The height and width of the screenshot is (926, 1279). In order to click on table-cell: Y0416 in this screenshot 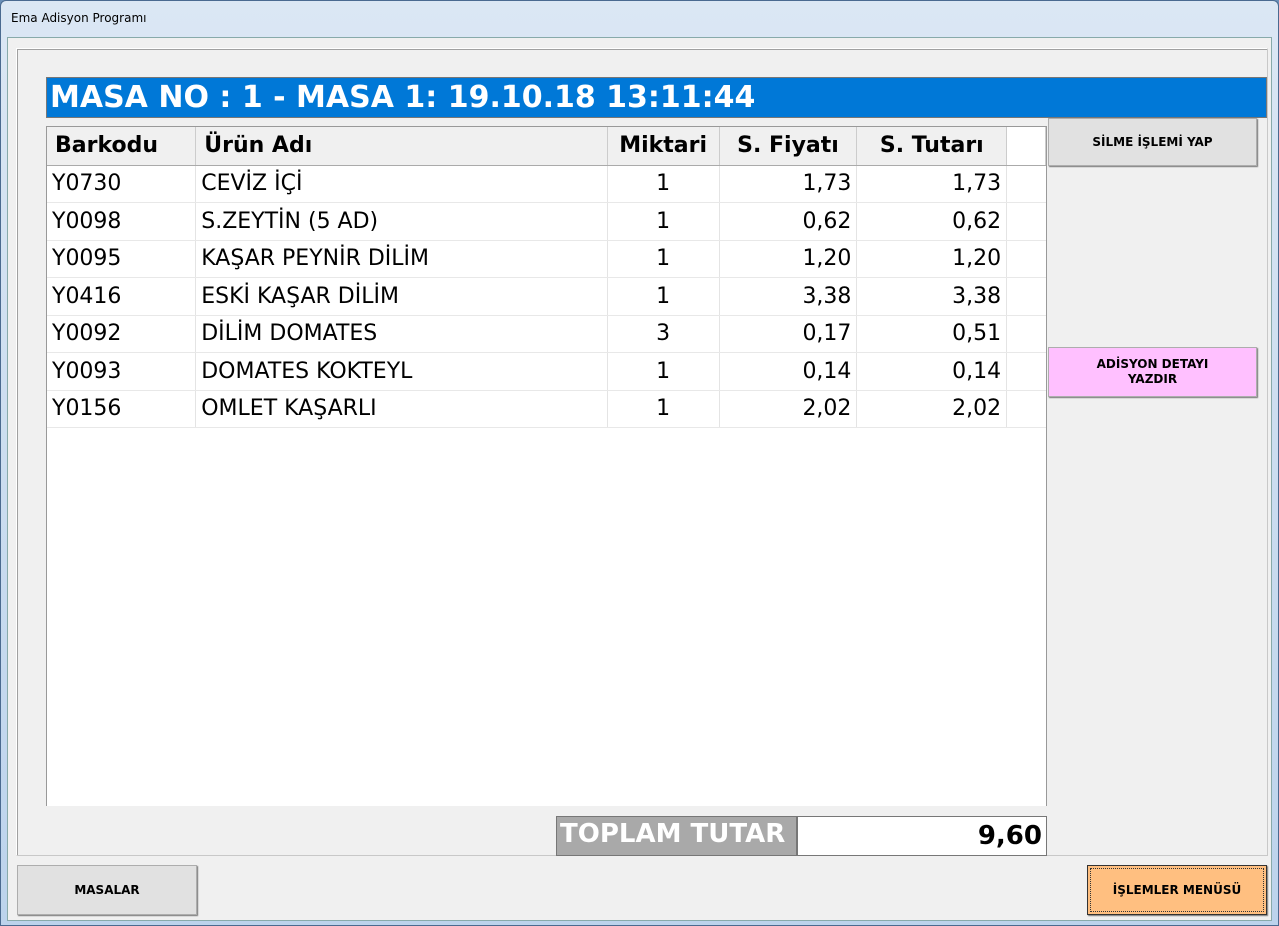, I will do `click(122, 296)`.